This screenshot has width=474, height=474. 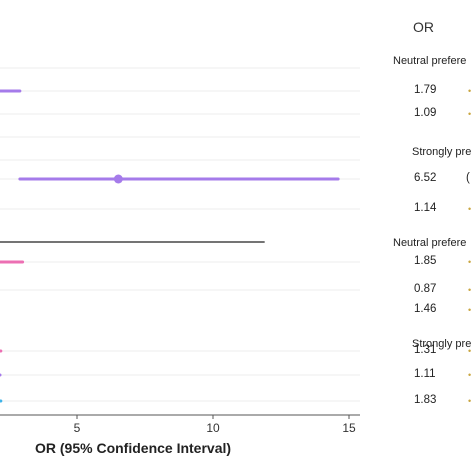 What do you see at coordinates (425, 113) in the screenshot?
I see `or-value: 1.09` at bounding box center [425, 113].